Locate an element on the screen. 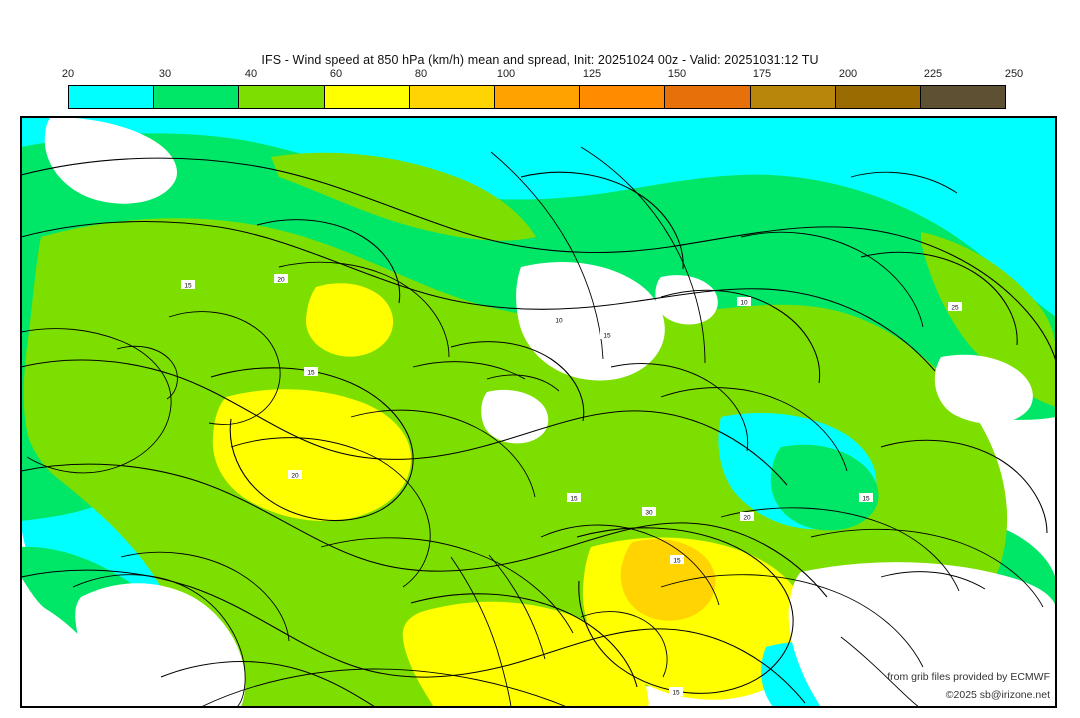  spread-contour-i is located at coordinates (524, 640).